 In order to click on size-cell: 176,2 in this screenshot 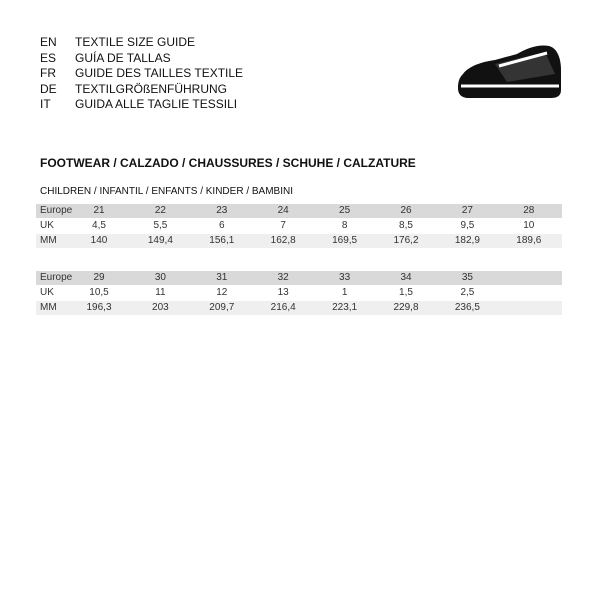, I will do `click(406, 240)`.